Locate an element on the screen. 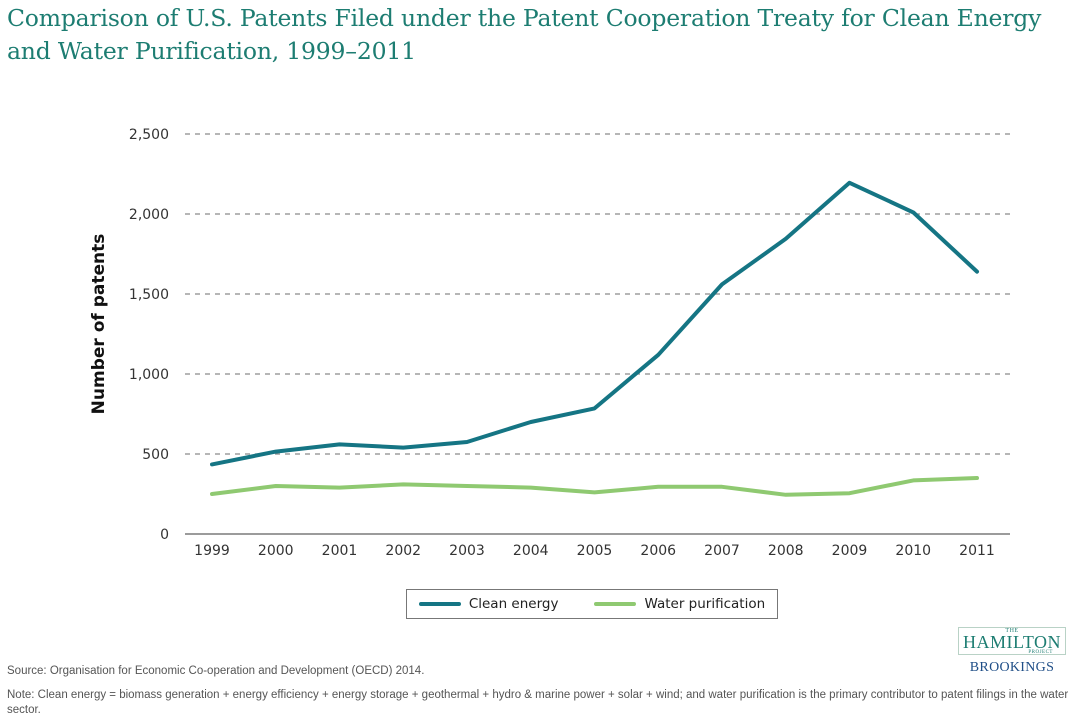  x-tick-label: 2011 is located at coordinates (977, 551).